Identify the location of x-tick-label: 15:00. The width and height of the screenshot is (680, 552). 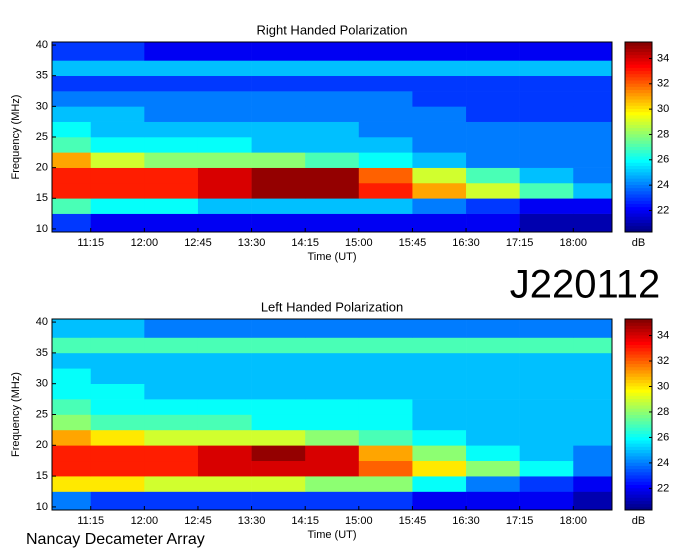
(359, 243).